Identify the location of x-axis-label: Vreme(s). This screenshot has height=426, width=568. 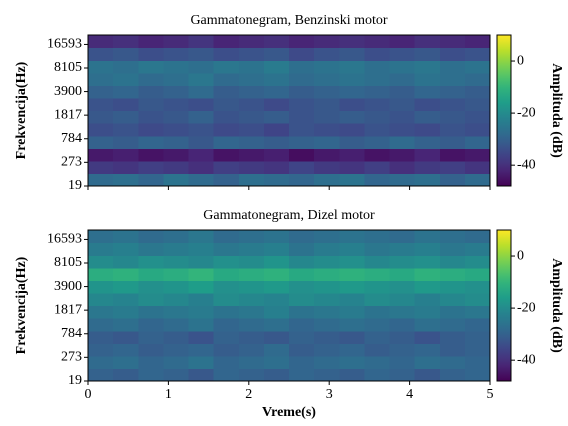
(289, 412).